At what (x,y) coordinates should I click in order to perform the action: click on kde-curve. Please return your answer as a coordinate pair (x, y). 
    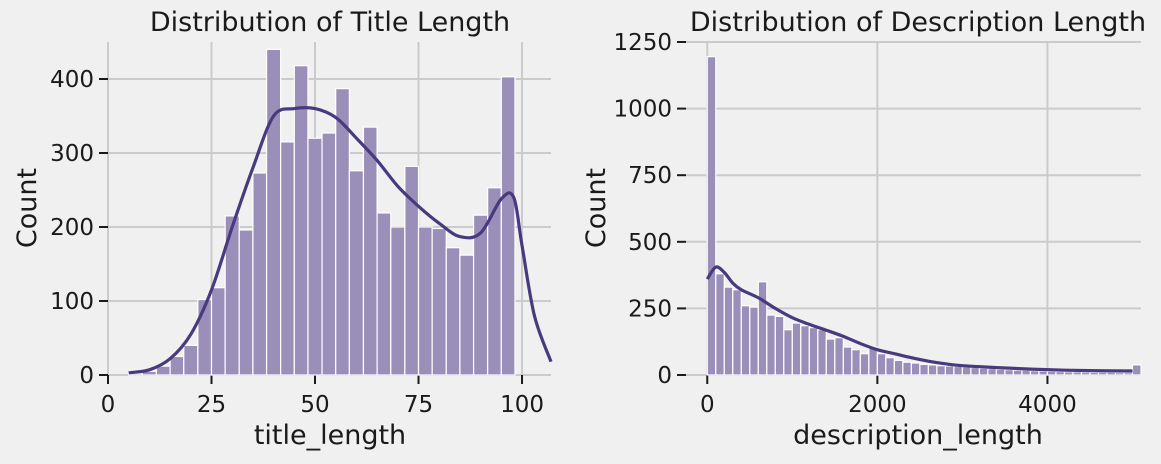
    Looking at the image, I should click on (919, 319).